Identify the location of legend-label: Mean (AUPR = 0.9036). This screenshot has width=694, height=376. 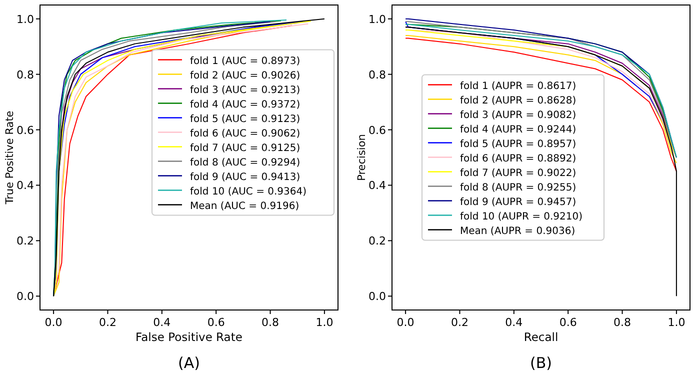
(518, 231).